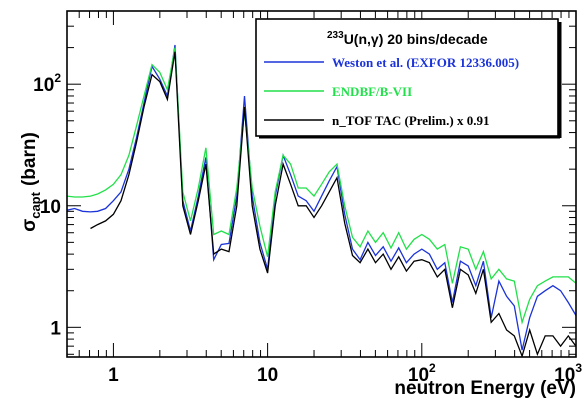 The width and height of the screenshot is (588, 401). What do you see at coordinates (485, 388) in the screenshot?
I see `x-axis-title: neutron Energy (eV)` at bounding box center [485, 388].